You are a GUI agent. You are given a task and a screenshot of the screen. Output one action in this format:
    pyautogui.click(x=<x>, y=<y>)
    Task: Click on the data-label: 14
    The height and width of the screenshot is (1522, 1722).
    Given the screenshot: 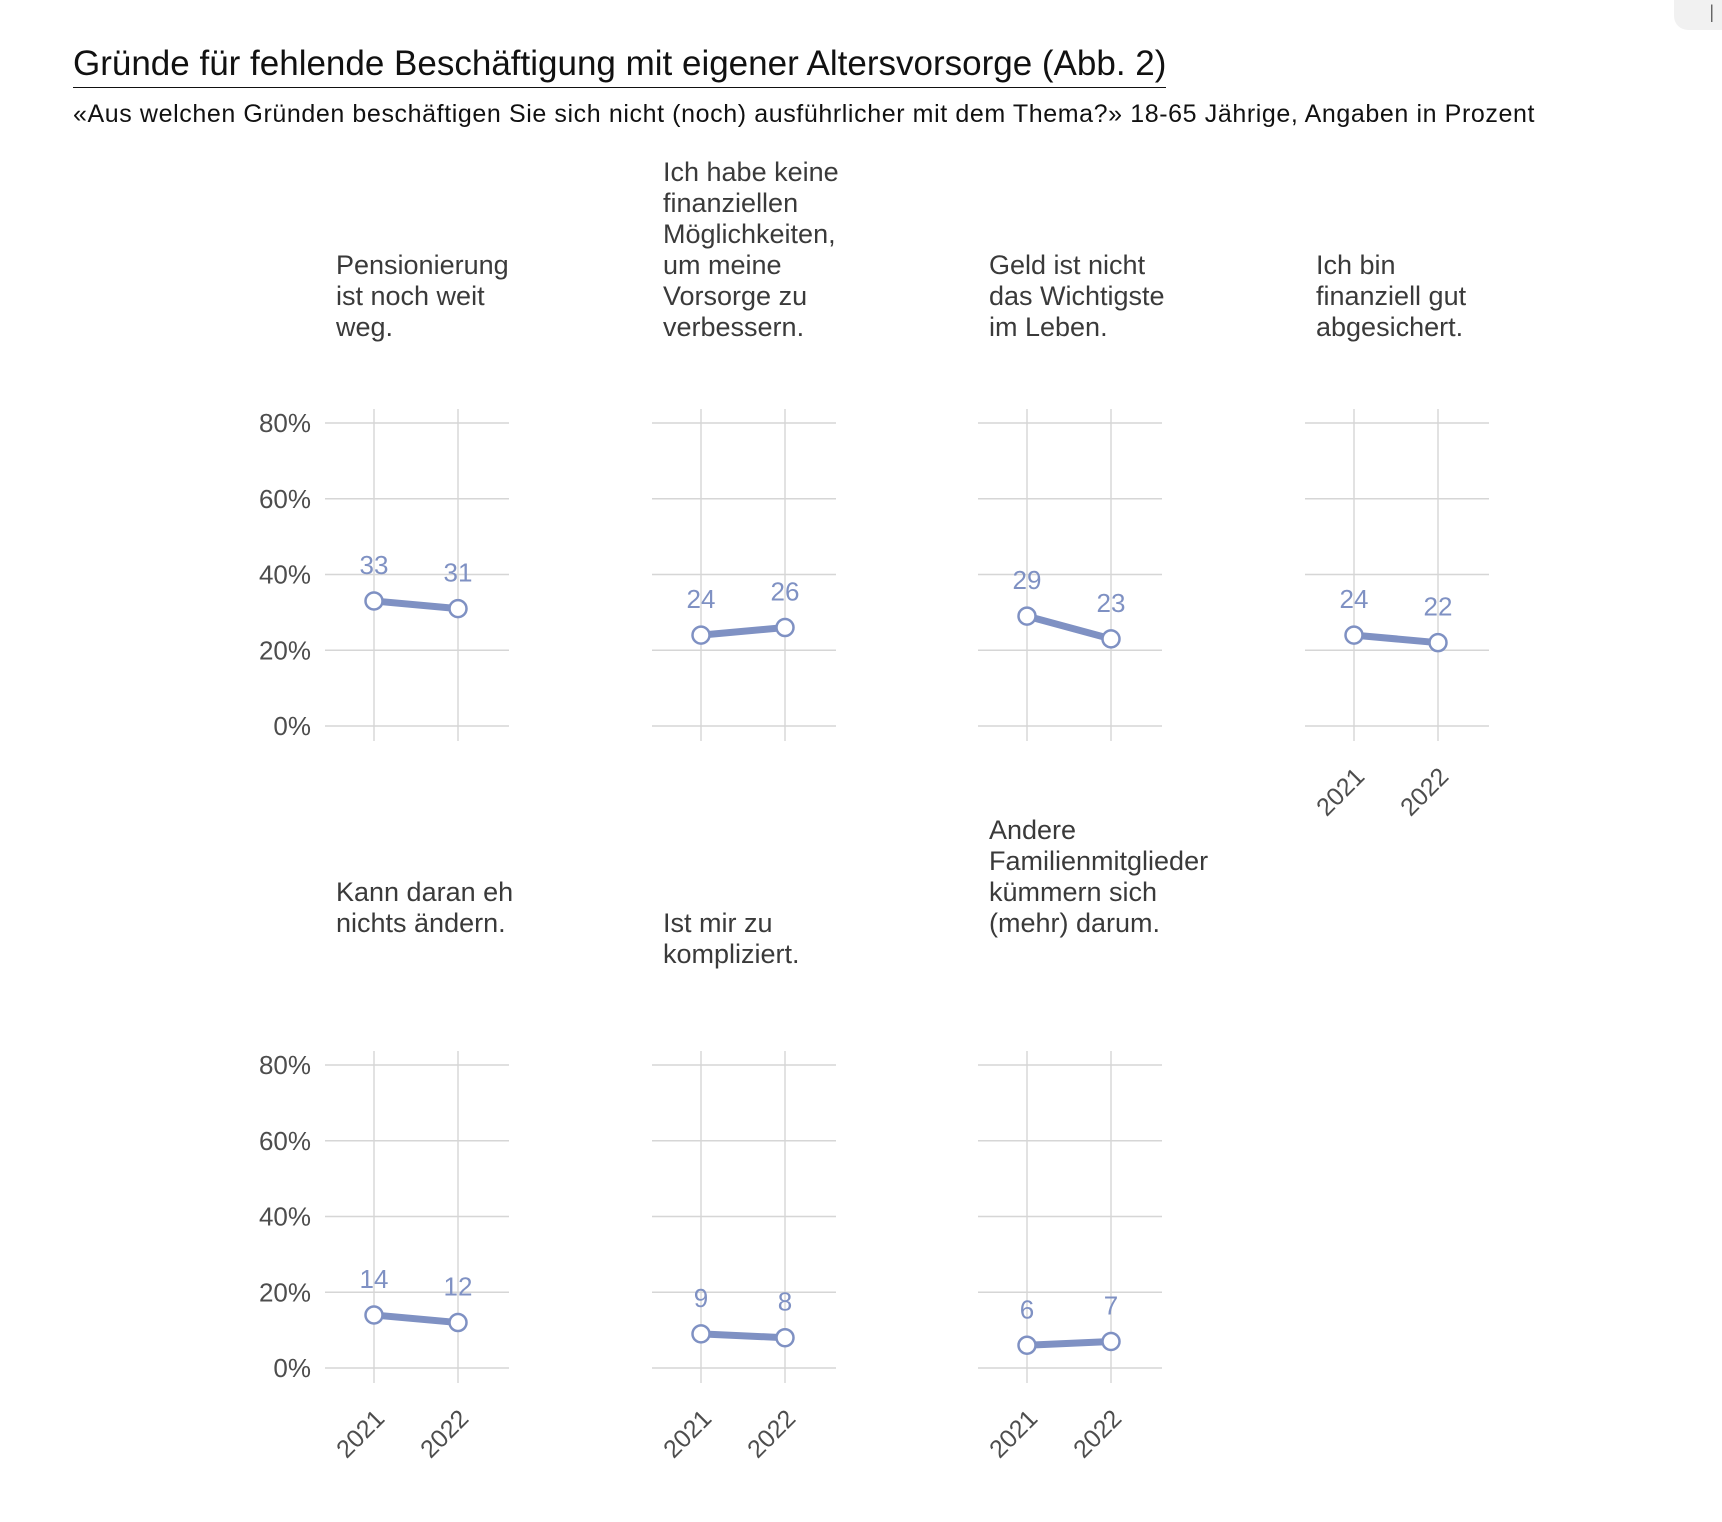 What is the action you would take?
    pyautogui.click(x=374, y=1279)
    